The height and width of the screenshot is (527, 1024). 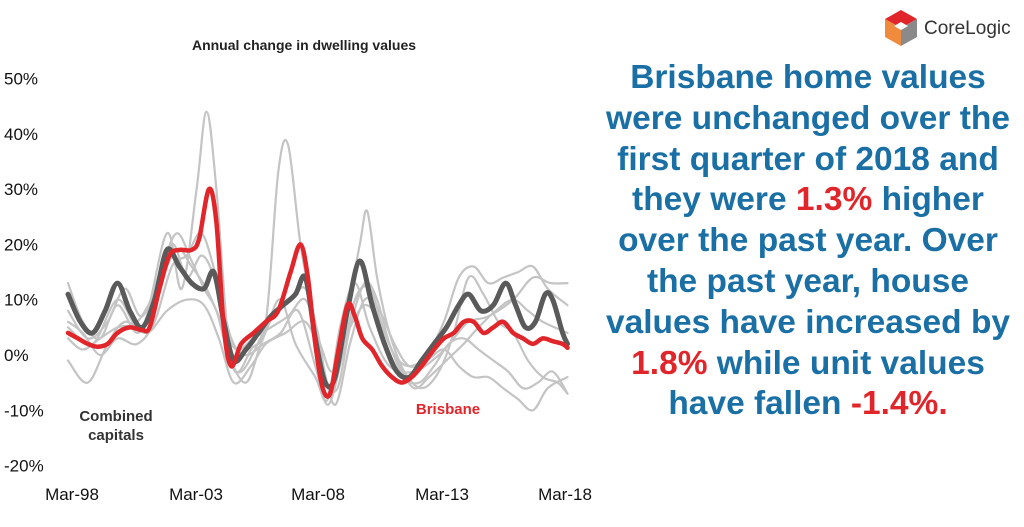 What do you see at coordinates (565, 494) in the screenshot?
I see `x-tick-label: Mar-18` at bounding box center [565, 494].